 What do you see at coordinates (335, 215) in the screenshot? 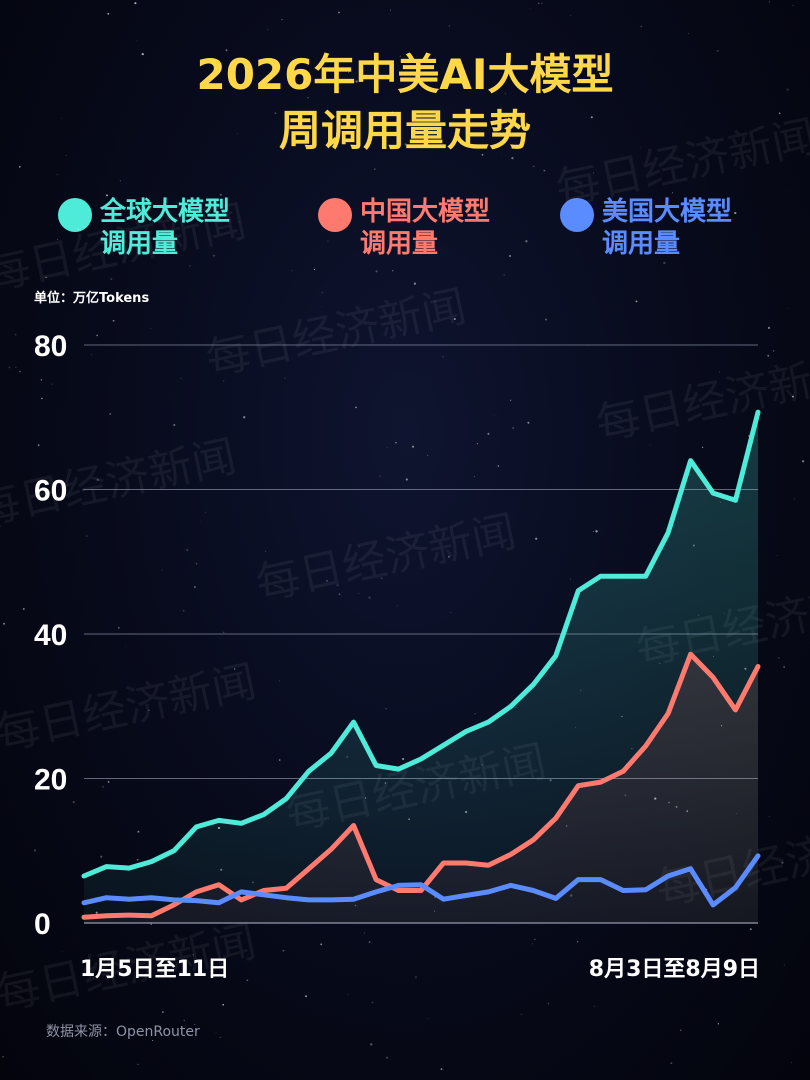
I see `legend-dot-china` at bounding box center [335, 215].